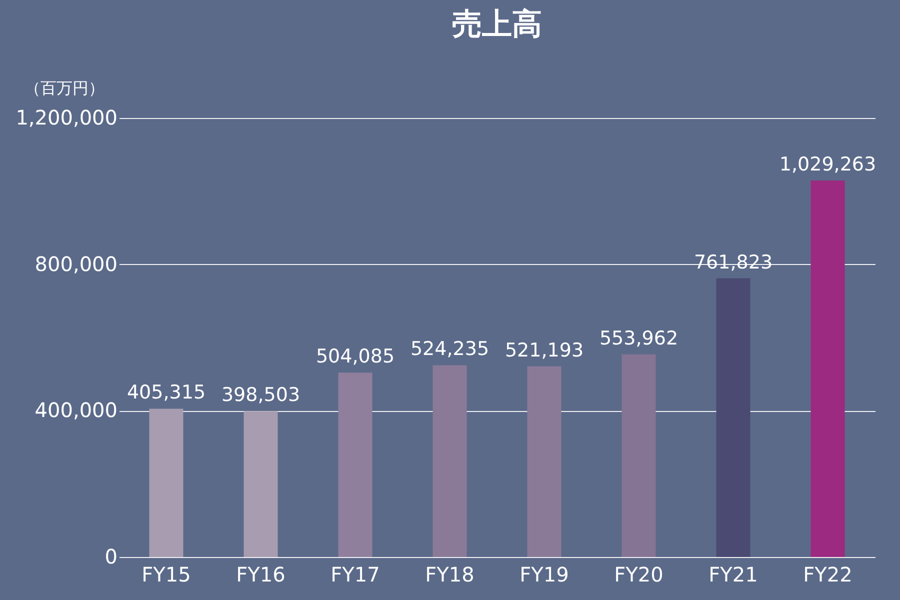 The width and height of the screenshot is (900, 600). What do you see at coordinates (544, 350) in the screenshot?
I see `data-label: 521,193` at bounding box center [544, 350].